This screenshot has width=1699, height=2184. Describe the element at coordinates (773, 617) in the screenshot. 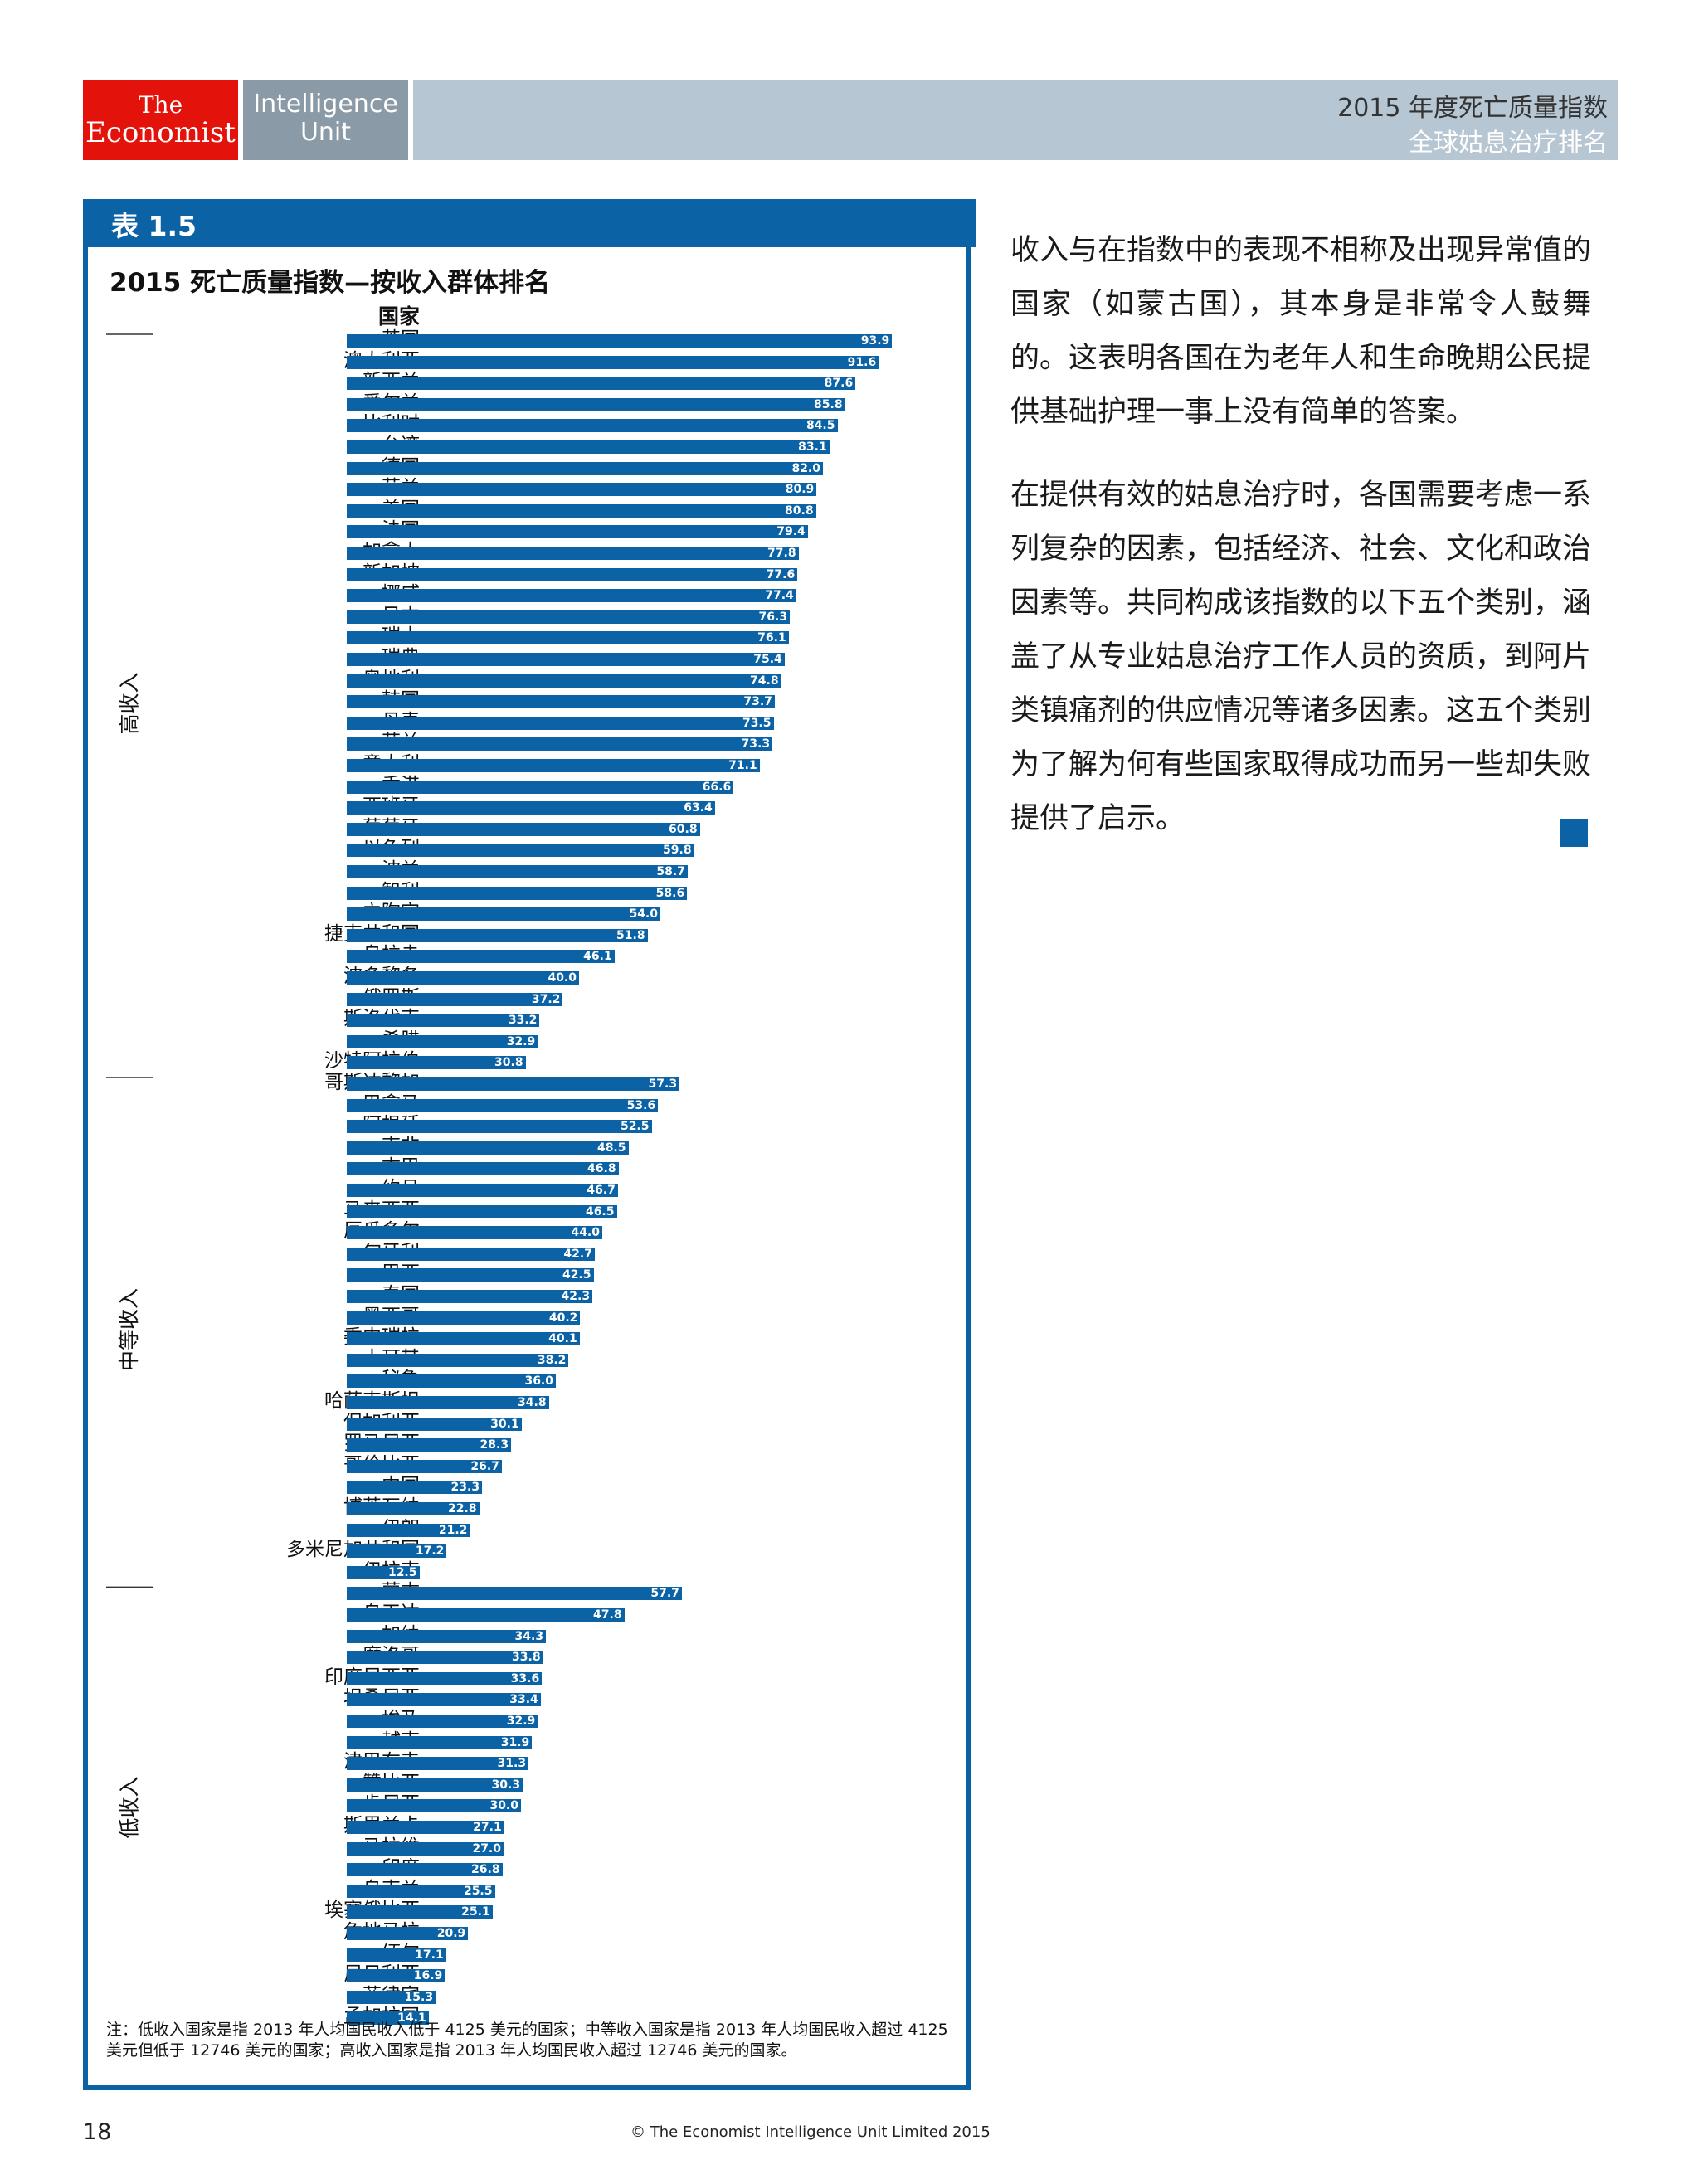

I see `bar-value-label: 76.3` at that location.